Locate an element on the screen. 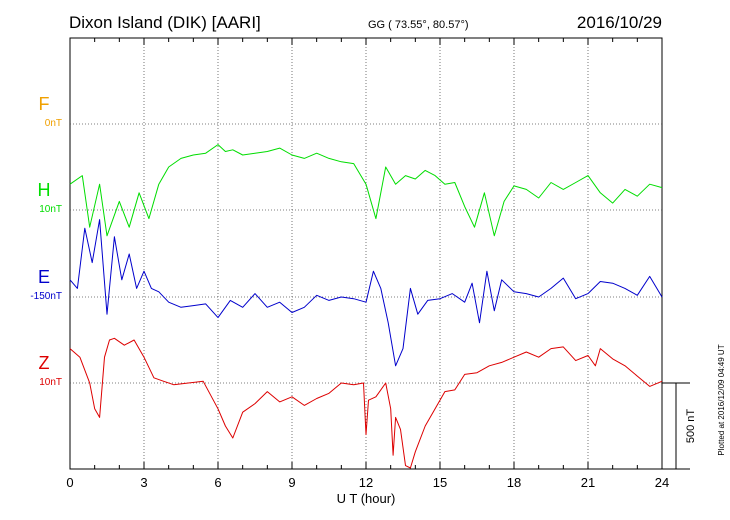 This screenshot has height=520, width=730. plotted-timestamp: Plotted at 2016/12/09 04:49 UT is located at coordinates (721, 399).